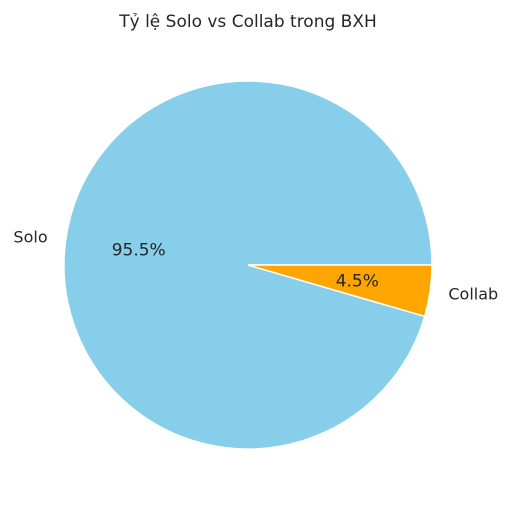  What do you see at coordinates (139, 250) in the screenshot?
I see `pie-percent-label-solo: 95.5%` at bounding box center [139, 250].